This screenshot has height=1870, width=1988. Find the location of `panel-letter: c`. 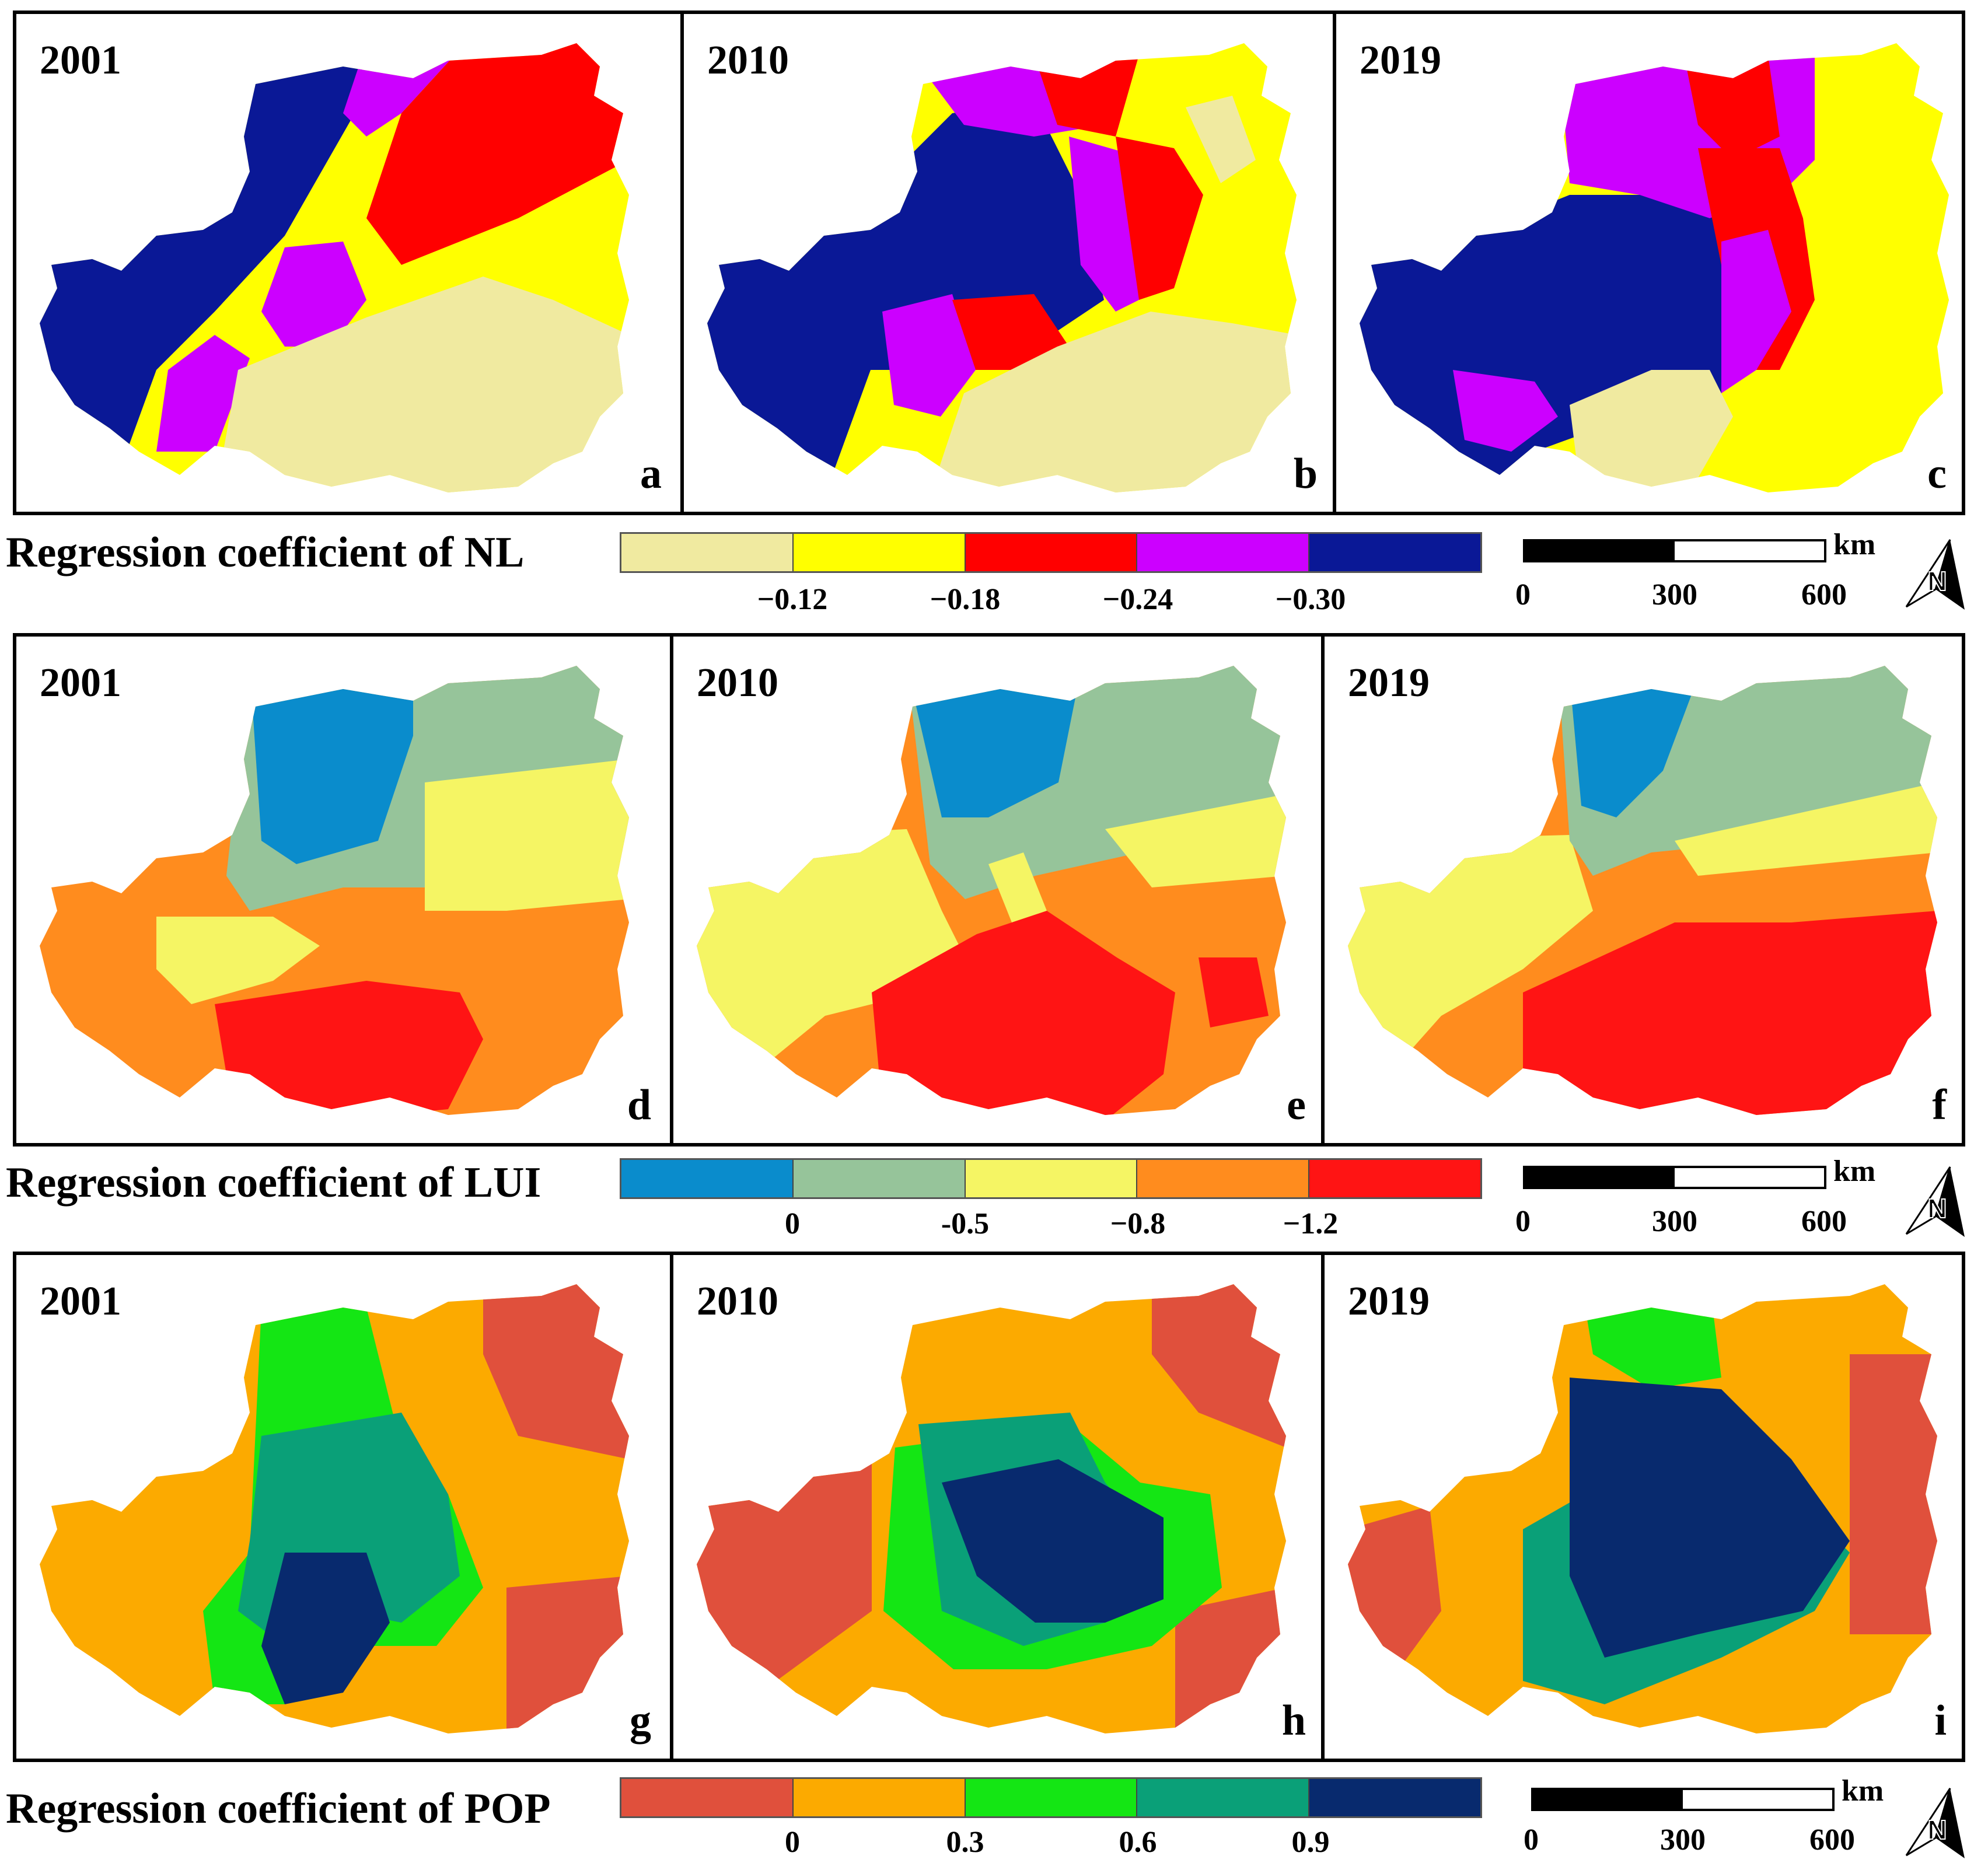

panel-letter: c is located at coordinates (1937, 474).